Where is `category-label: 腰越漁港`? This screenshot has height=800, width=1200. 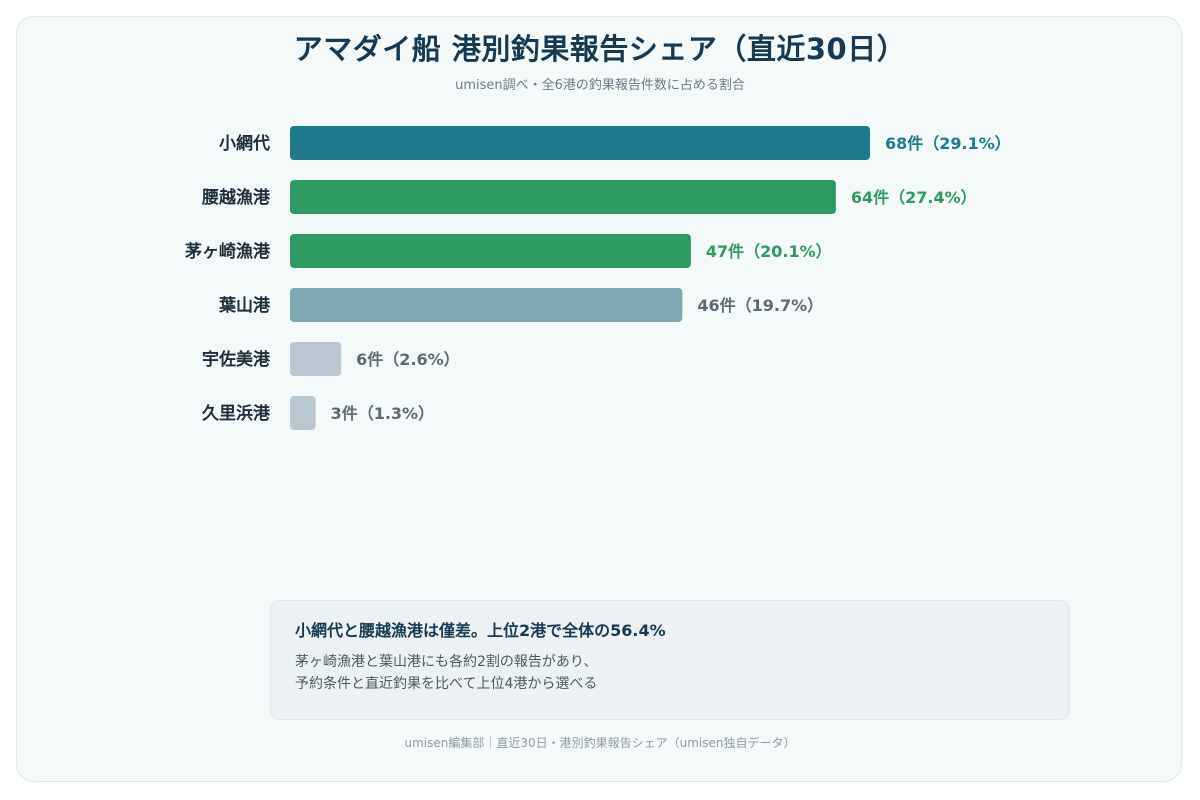
category-label: 腰越漁港 is located at coordinates (236, 197).